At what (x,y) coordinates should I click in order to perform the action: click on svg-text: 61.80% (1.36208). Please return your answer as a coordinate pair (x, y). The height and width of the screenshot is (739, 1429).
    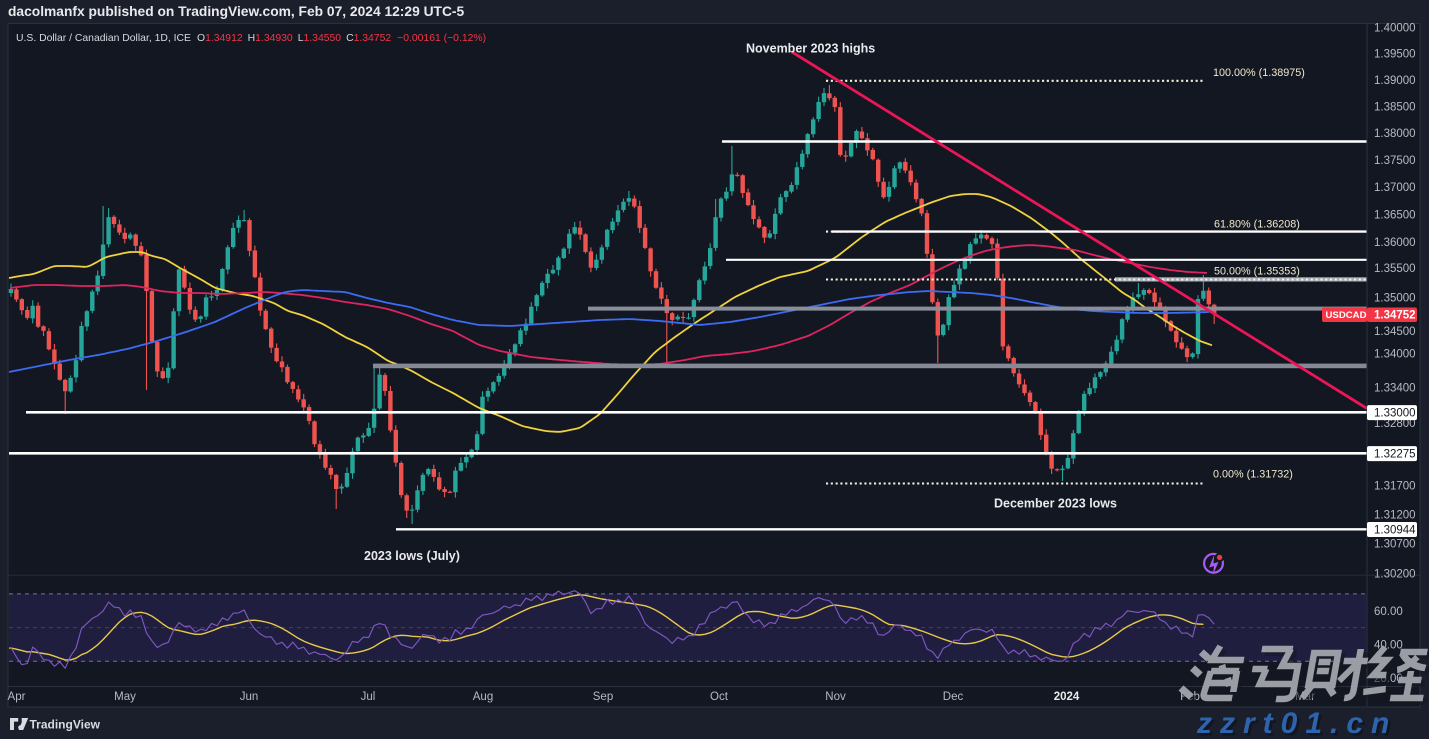
    Looking at the image, I should click on (1257, 225).